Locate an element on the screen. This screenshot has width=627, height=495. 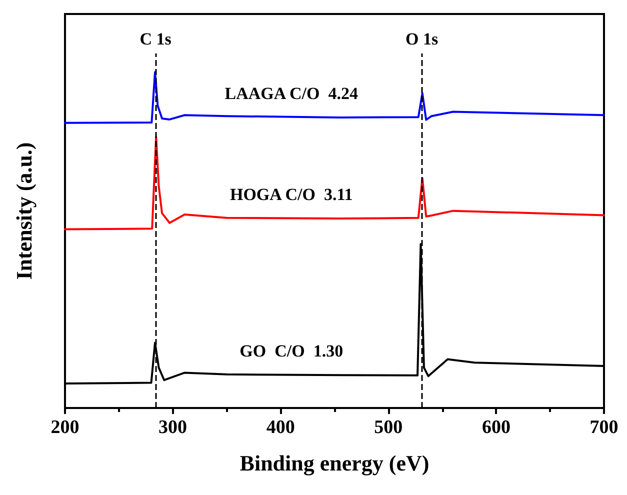
x-tick-label: 200 is located at coordinates (65, 427).